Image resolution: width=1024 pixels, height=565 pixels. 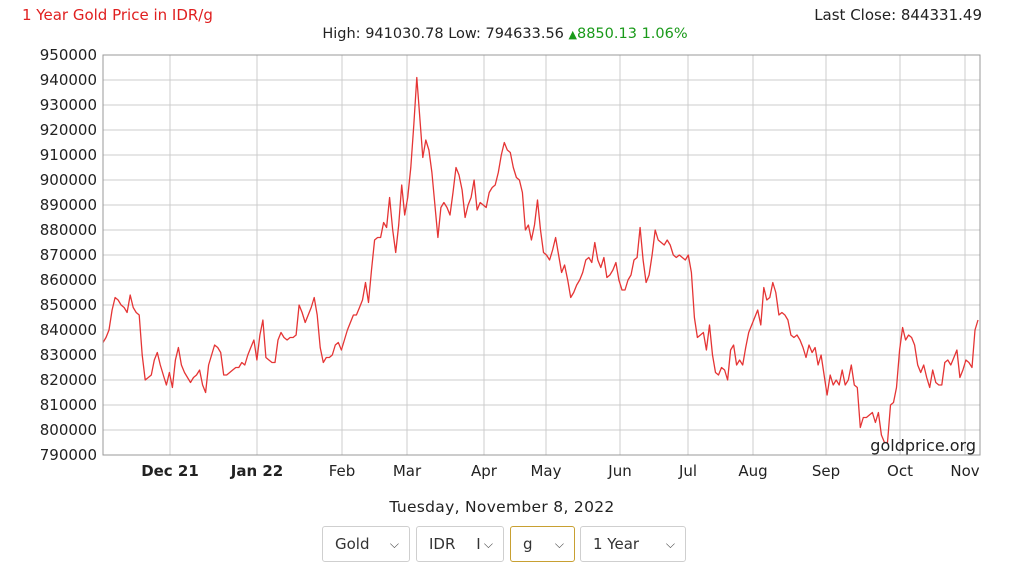 I want to click on y-tick-label: 850000, so click(x=68, y=305).